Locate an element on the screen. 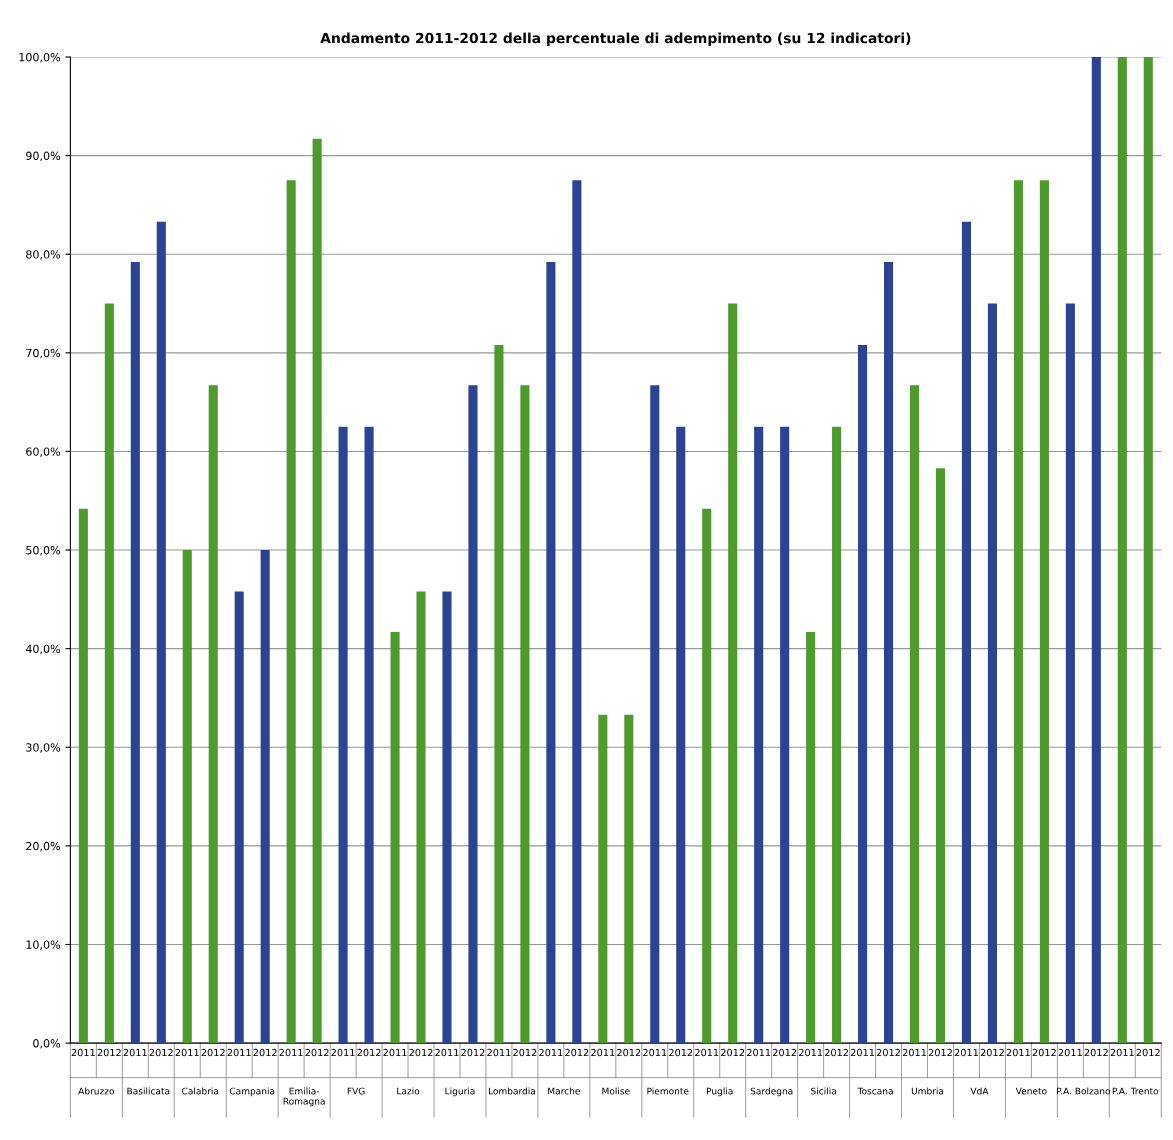 This screenshot has height=1140, width=1173. text: Sicilia is located at coordinates (823, 1091).